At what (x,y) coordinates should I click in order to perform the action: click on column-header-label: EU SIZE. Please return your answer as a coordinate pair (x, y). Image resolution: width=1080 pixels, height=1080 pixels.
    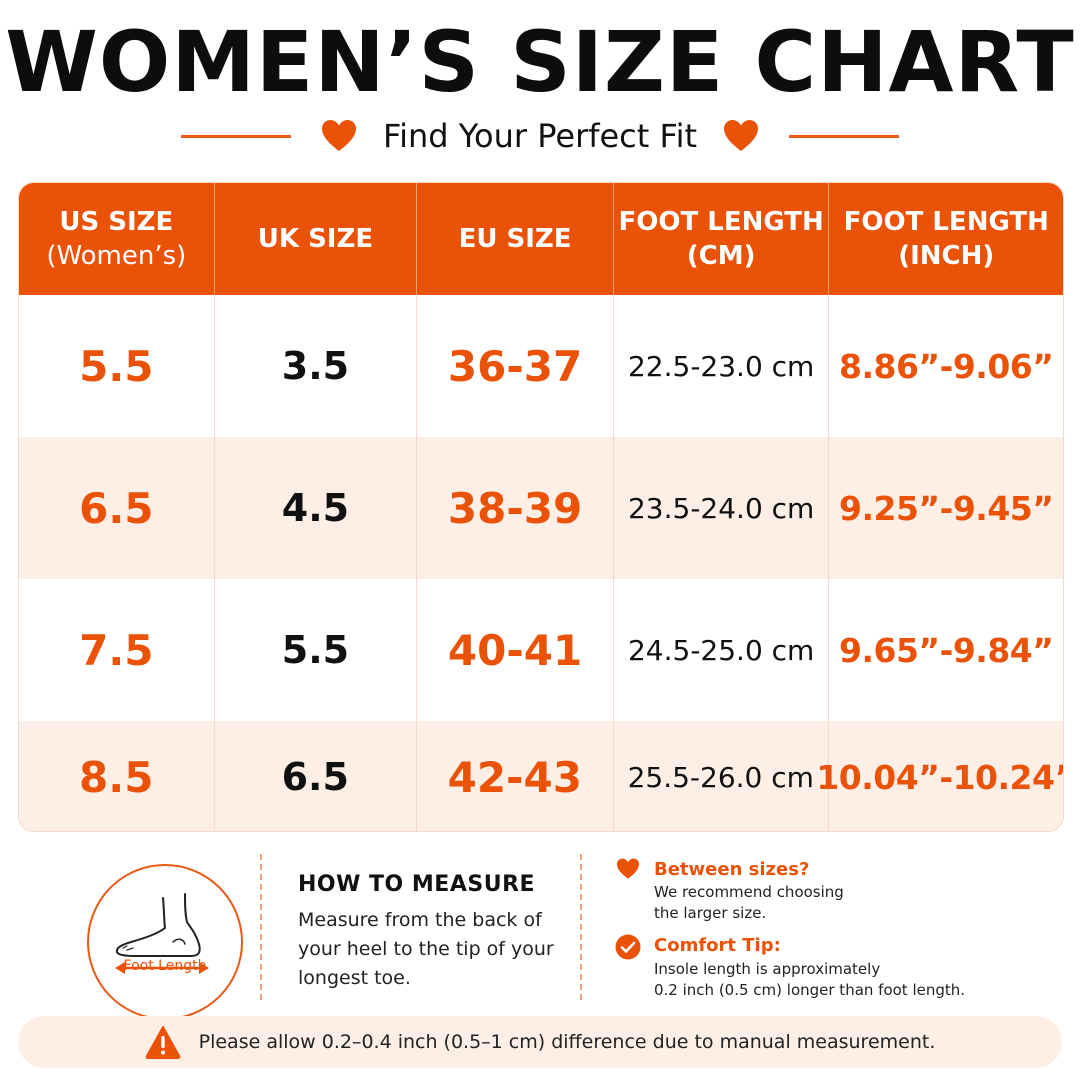
    Looking at the image, I should click on (515, 239).